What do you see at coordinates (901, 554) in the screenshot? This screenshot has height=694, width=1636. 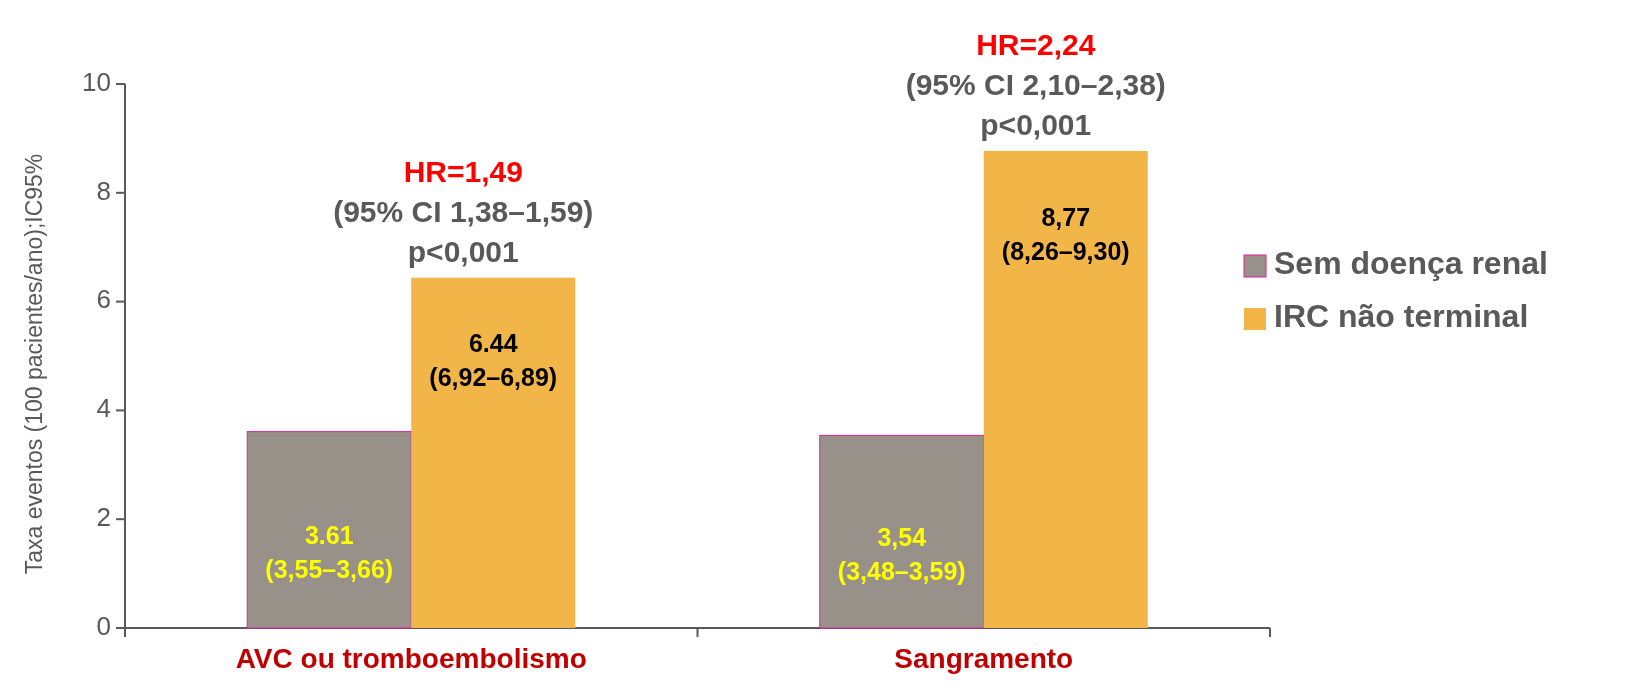 I see `data-label: 3,54 (3,48–3,59)` at bounding box center [901, 554].